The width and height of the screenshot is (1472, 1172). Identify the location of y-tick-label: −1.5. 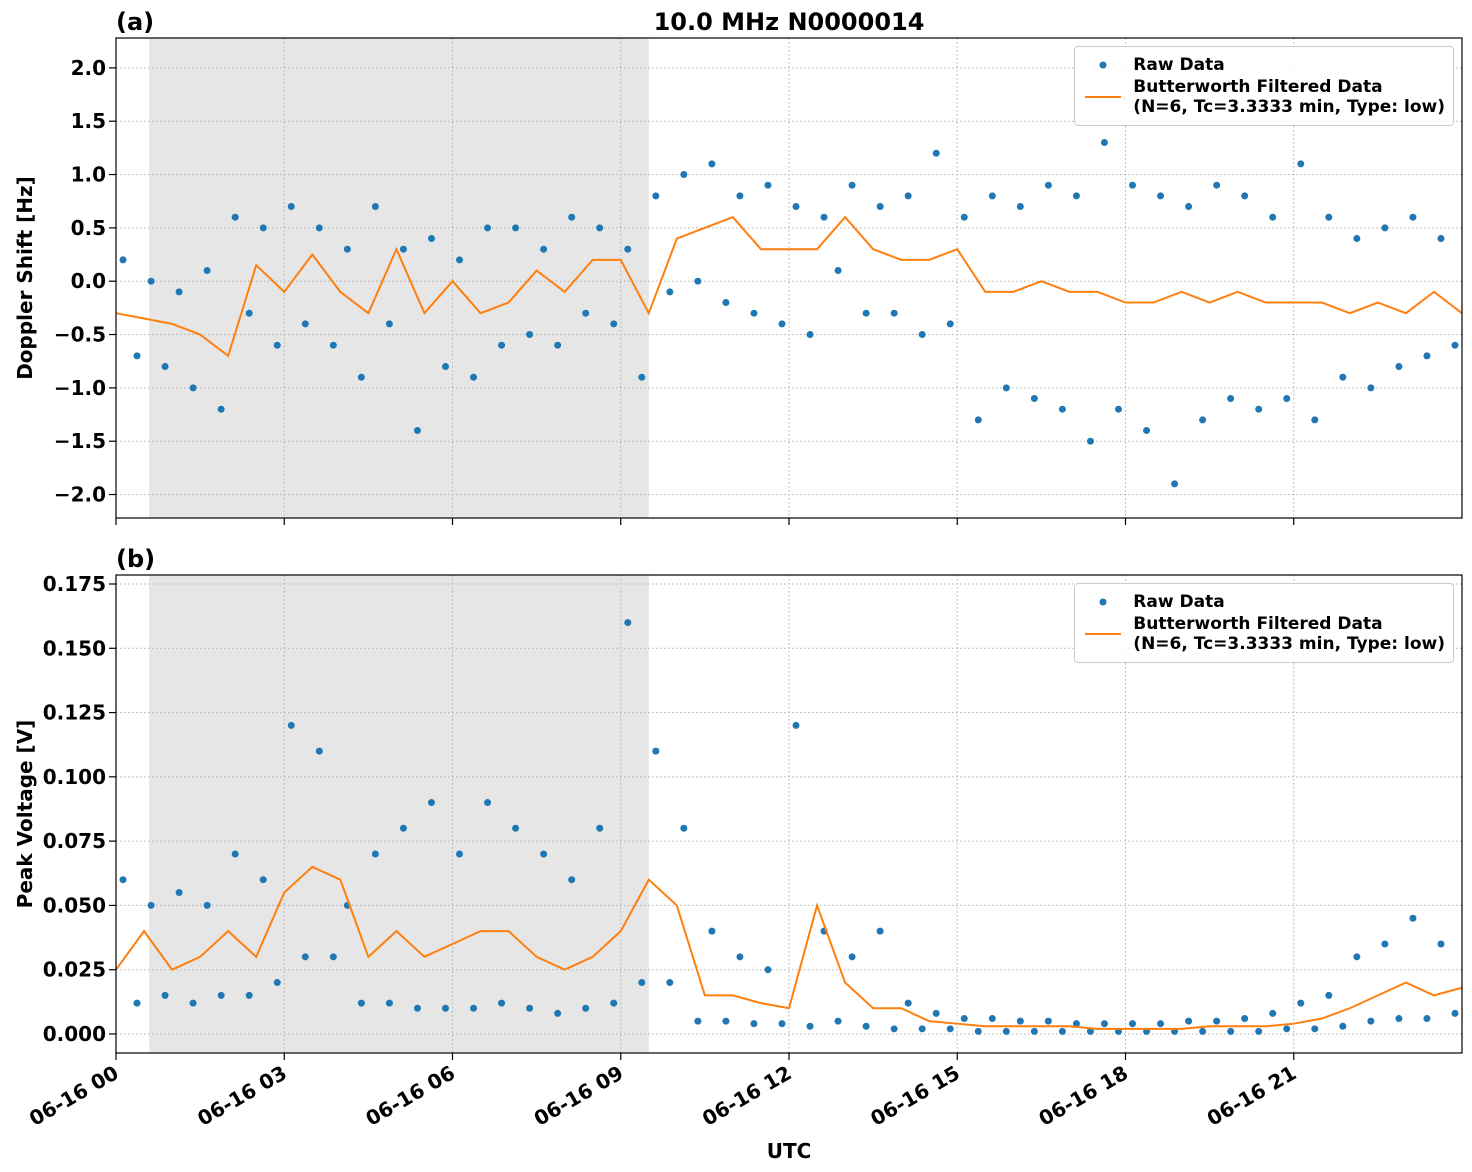
(80, 441).